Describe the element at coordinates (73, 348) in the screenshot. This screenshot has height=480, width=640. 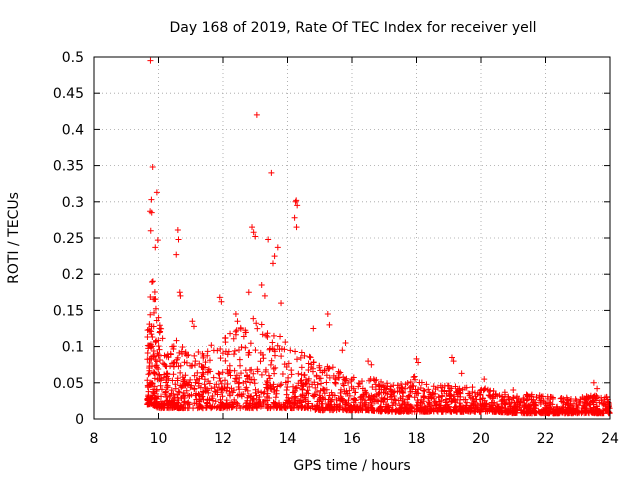
I see `y-tick-label: 0.1` at that location.